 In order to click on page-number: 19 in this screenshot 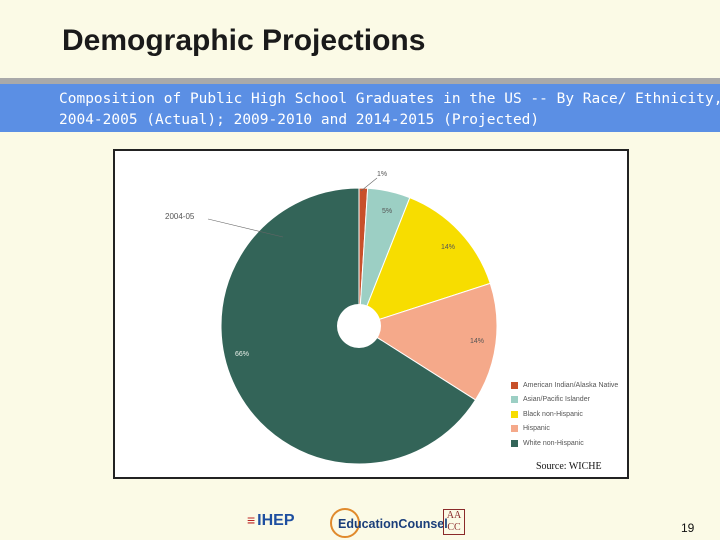, I will do `click(688, 528)`.